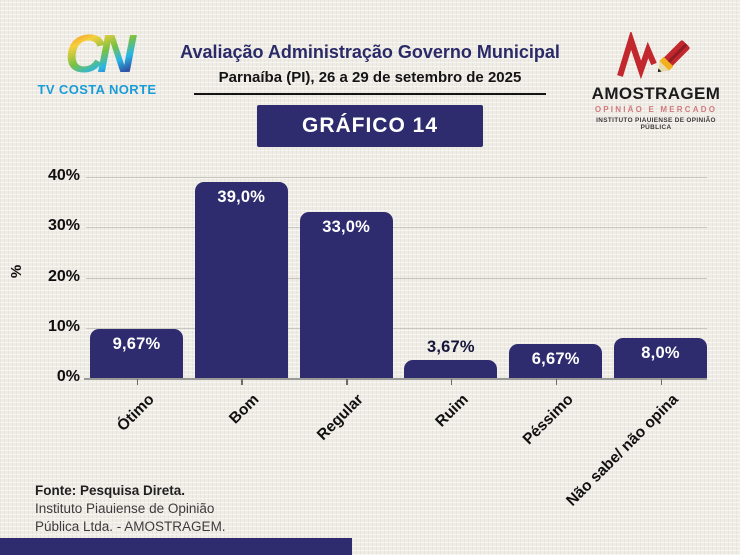 Image resolution: width=740 pixels, height=555 pixels. What do you see at coordinates (622, 450) in the screenshot?
I see `x-axis-category-label: Não sabe/ não opina` at bounding box center [622, 450].